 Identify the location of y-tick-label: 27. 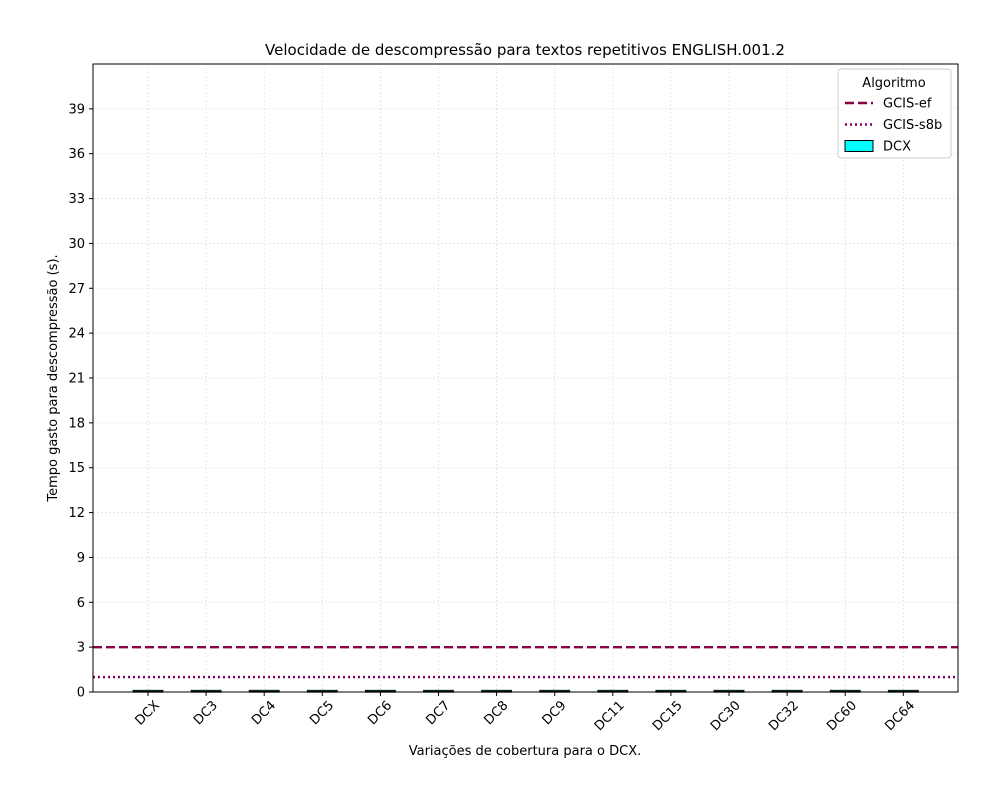
(76, 289).